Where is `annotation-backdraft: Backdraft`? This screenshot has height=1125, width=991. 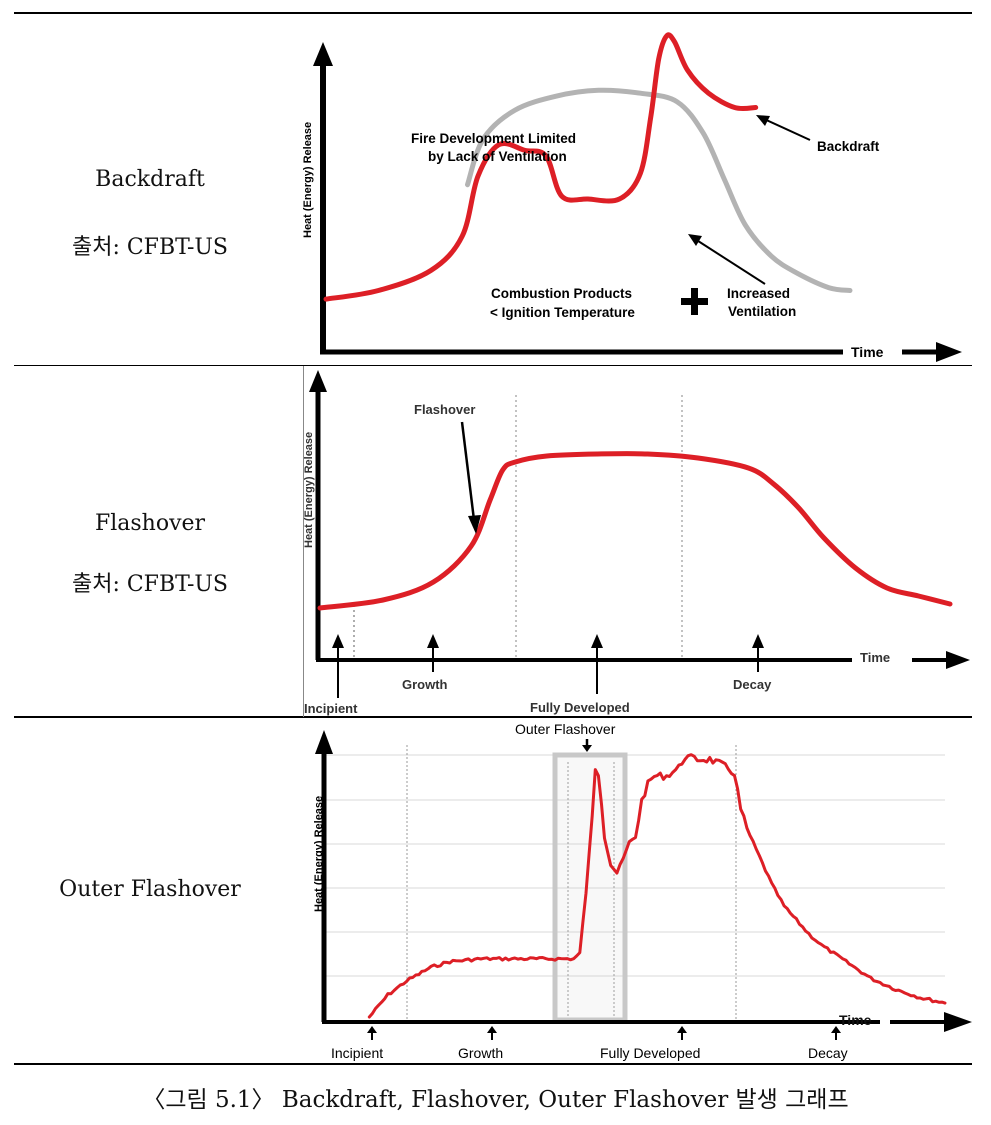 annotation-backdraft: Backdraft is located at coordinates (848, 146).